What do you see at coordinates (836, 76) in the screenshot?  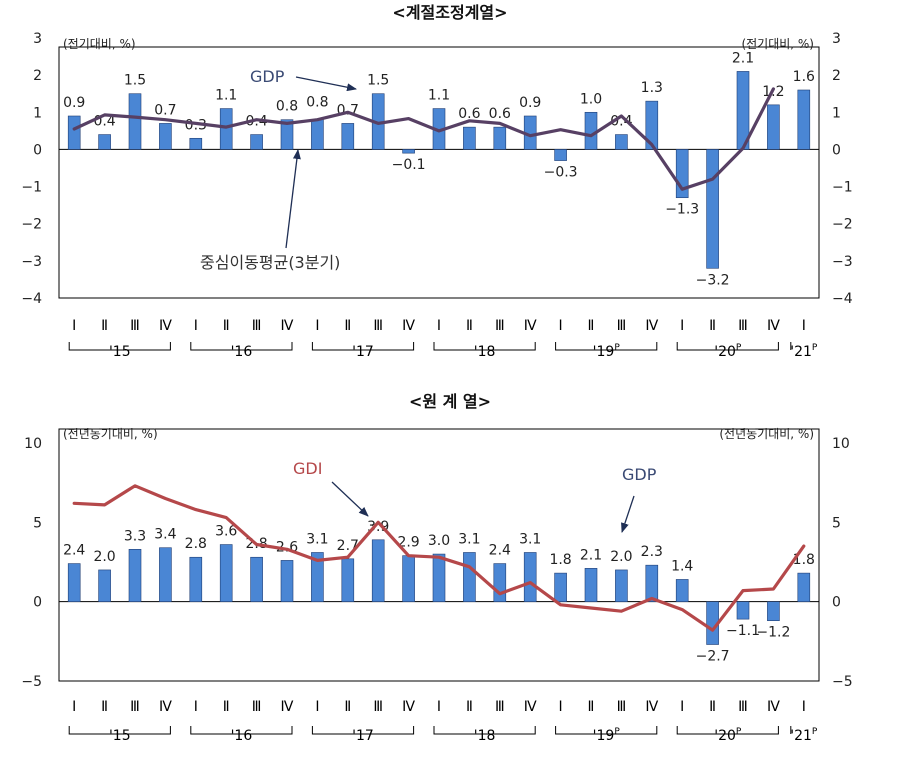 I see `y-tick-label-right: 2` at bounding box center [836, 76].